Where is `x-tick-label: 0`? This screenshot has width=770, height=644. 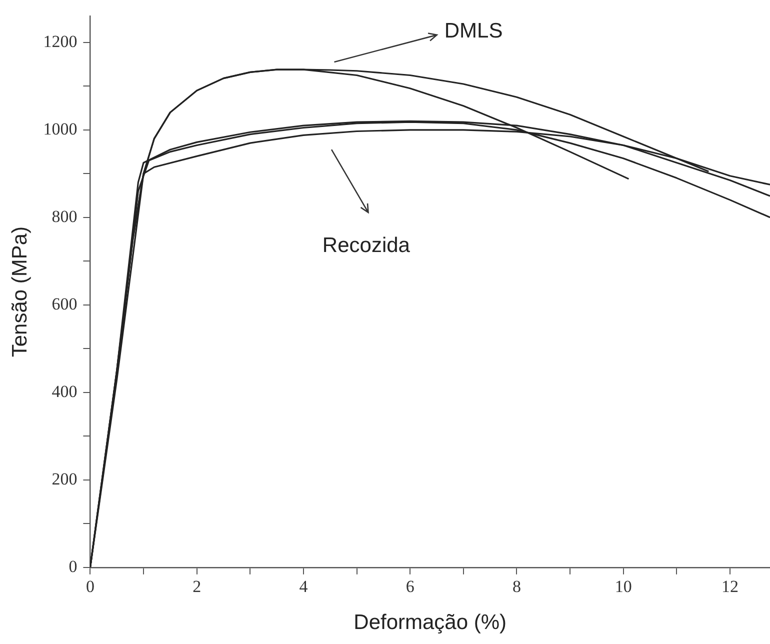 x-tick-label: 0 is located at coordinates (90, 586).